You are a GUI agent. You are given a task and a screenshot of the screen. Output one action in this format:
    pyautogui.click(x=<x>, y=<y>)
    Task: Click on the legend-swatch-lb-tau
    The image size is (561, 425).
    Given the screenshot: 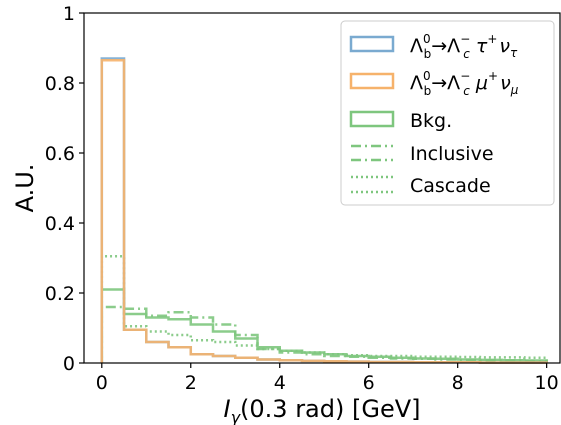 What is the action you would take?
    pyautogui.click(x=372, y=44)
    